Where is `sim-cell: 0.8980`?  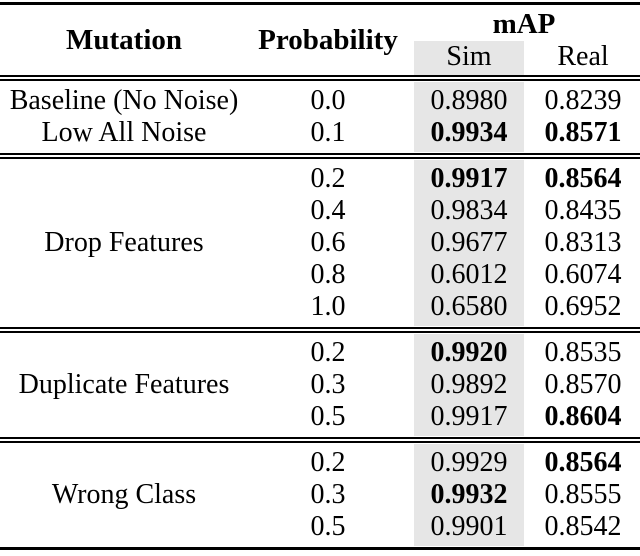
sim-cell: 0.8980 is located at coordinates (469, 100).